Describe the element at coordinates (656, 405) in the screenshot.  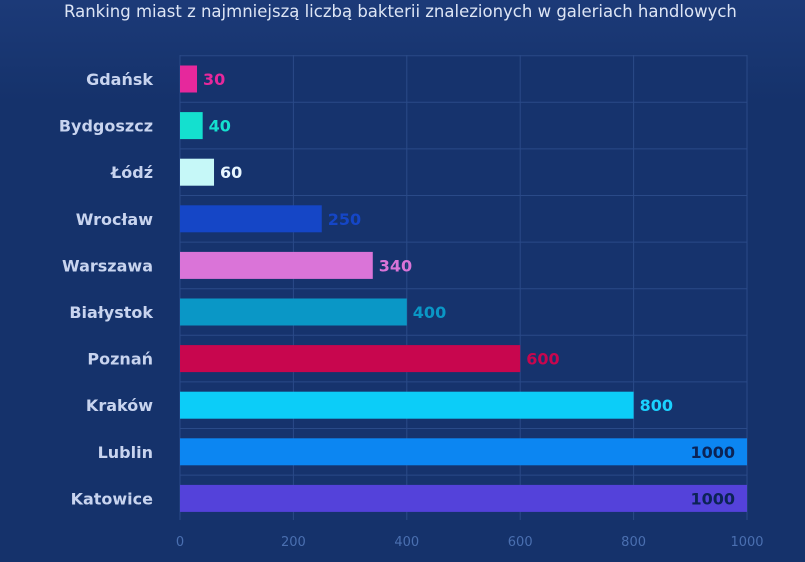
I see `value-label: 800` at that location.